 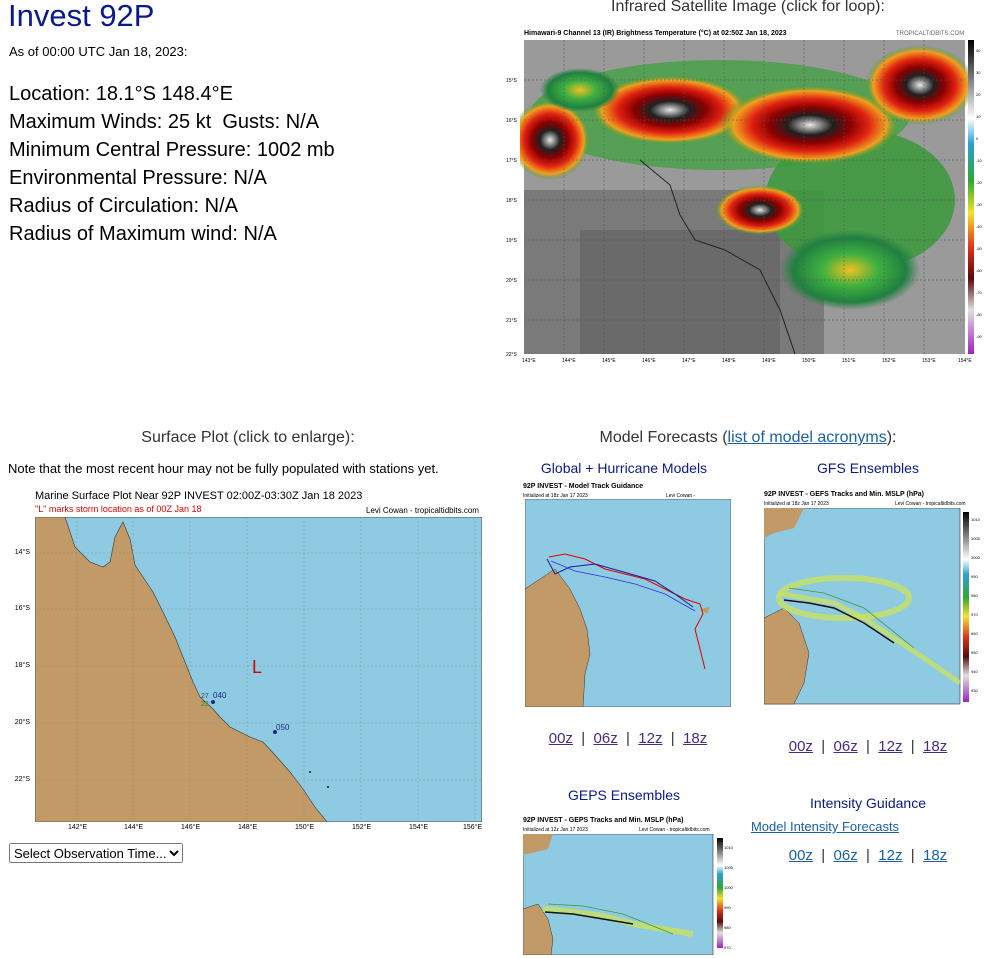 I want to click on sat-cbar-tick: 10, so click(x=978, y=116).